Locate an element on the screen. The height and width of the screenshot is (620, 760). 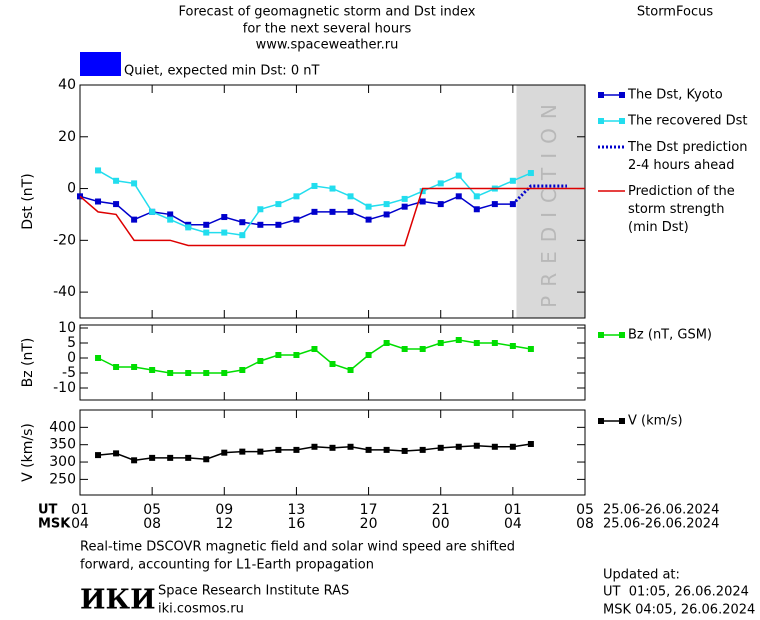
y-tick-label: 20 is located at coordinates (67, 137).